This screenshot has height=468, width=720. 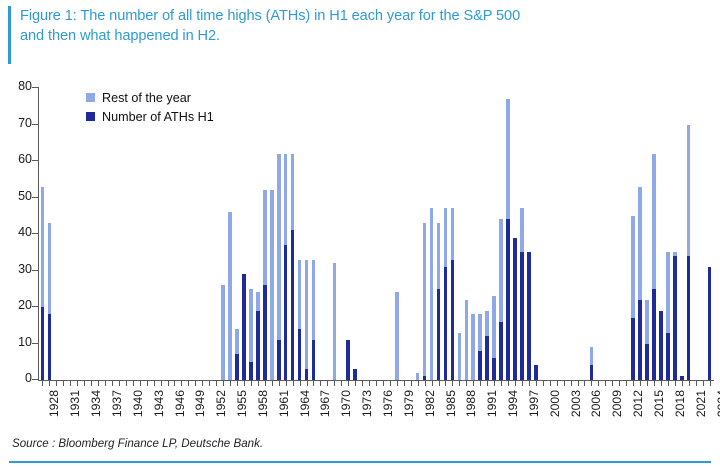 I want to click on y-axis-tick-label: 80, so click(x=25, y=86).